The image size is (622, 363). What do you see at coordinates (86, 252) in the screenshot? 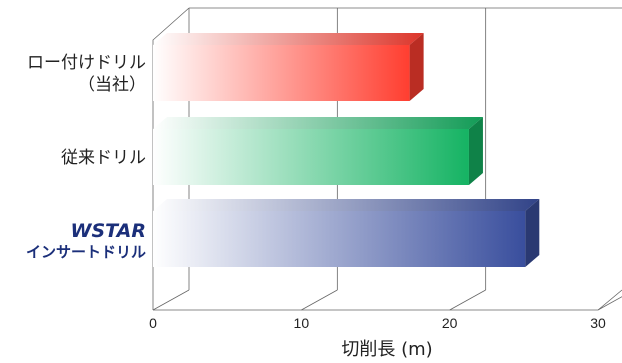
I see `category-label-sub: インサートドリル` at bounding box center [86, 252].